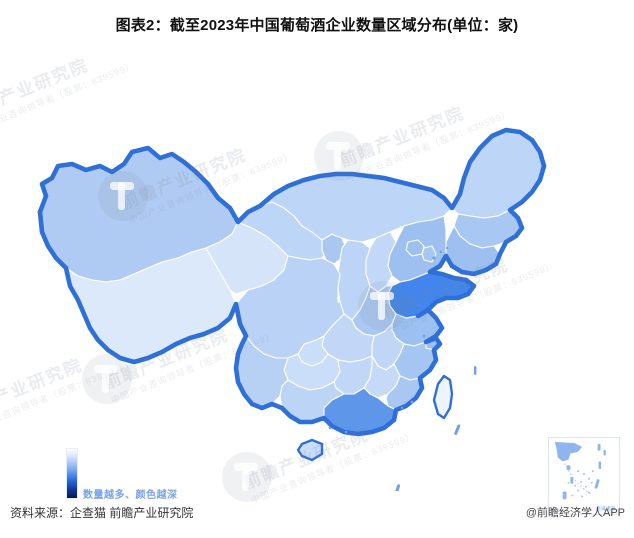 The image size is (634, 538). I want to click on page-title: 图表2：截至2023年中国葡萄酒企业数量区域分布(单位：家), so click(317, 25).